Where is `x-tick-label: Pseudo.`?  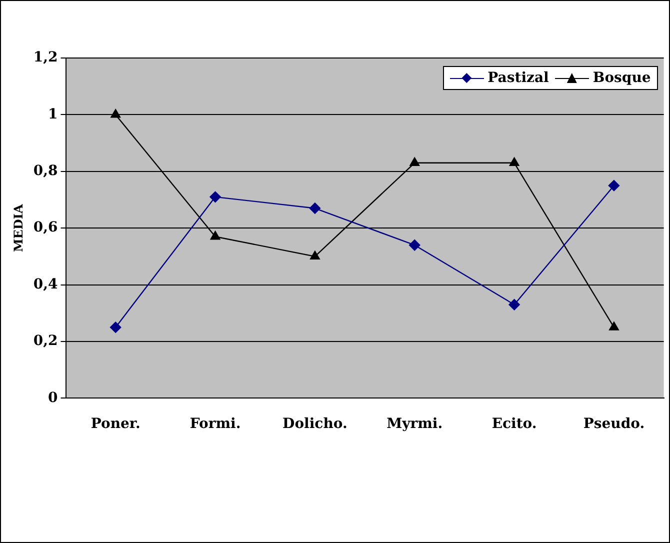 x-tick-label: Pseudo. is located at coordinates (614, 424).